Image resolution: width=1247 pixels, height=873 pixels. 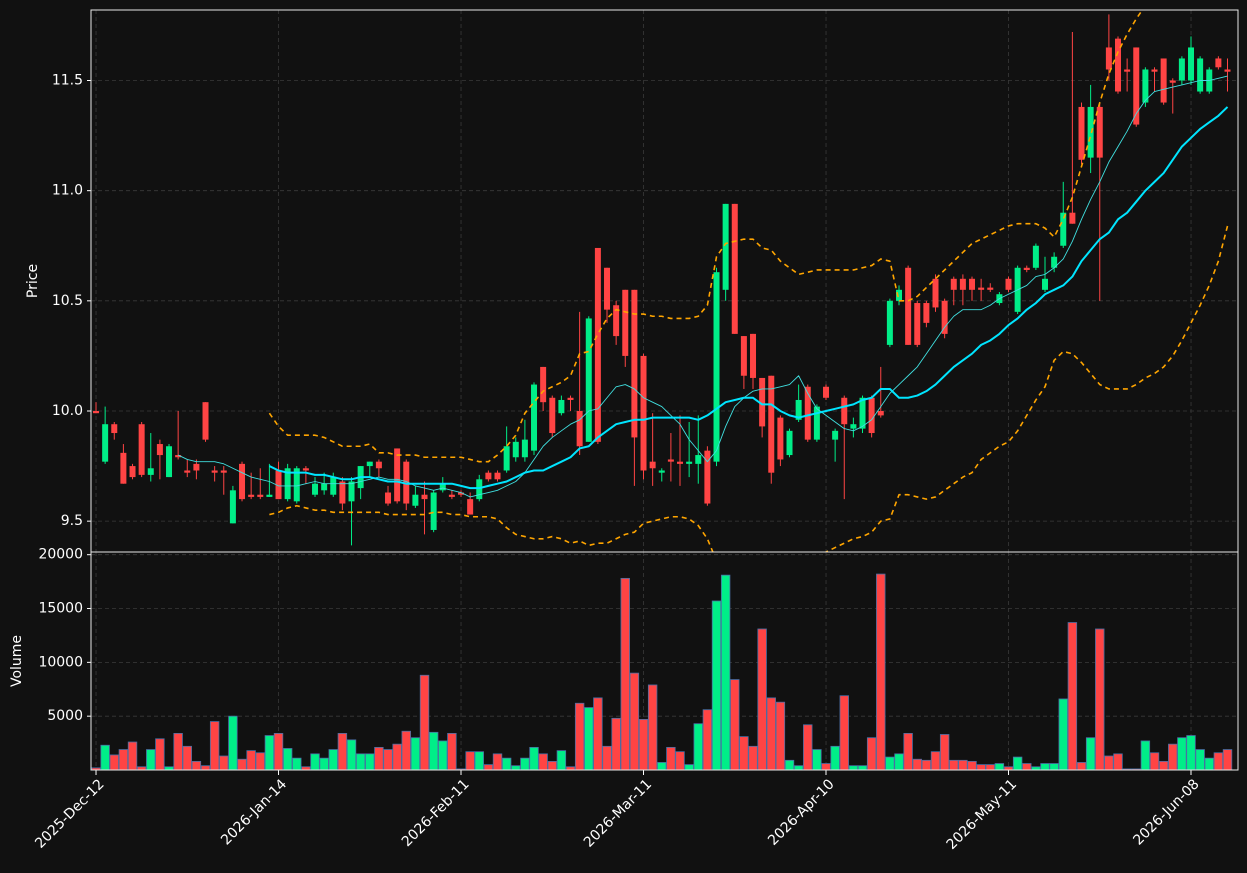 I want to click on y-tick-label: 10000, so click(x=60, y=662).